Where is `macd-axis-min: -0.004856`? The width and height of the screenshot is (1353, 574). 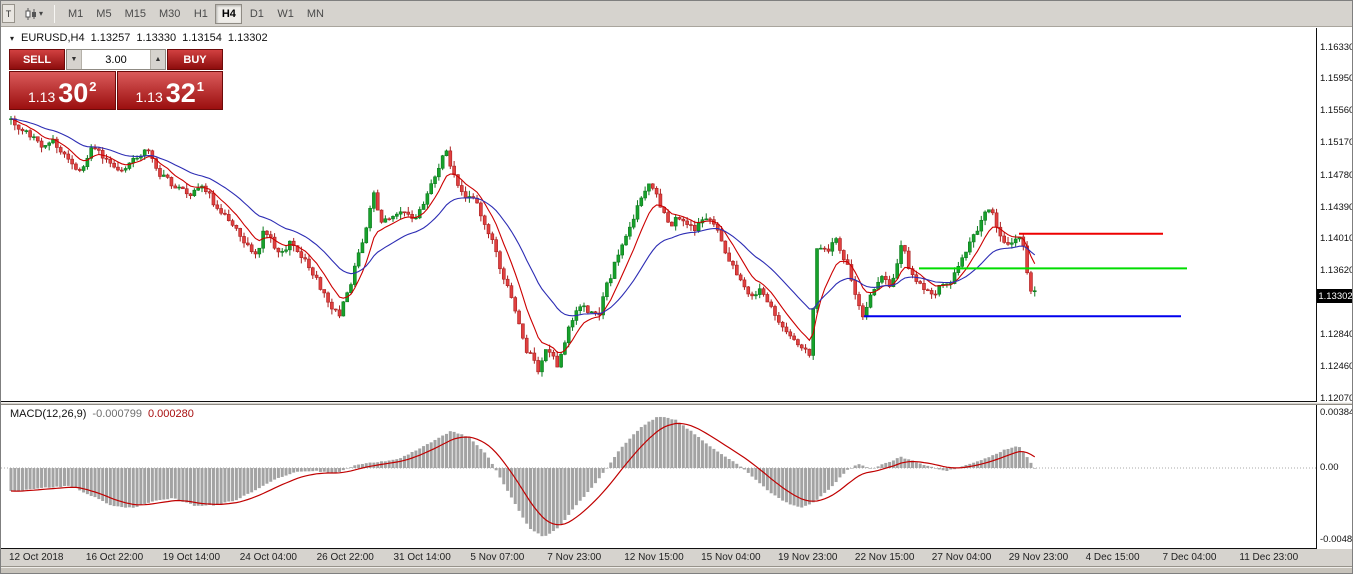 macd-axis-min: -0.004856 is located at coordinates (1336, 539).